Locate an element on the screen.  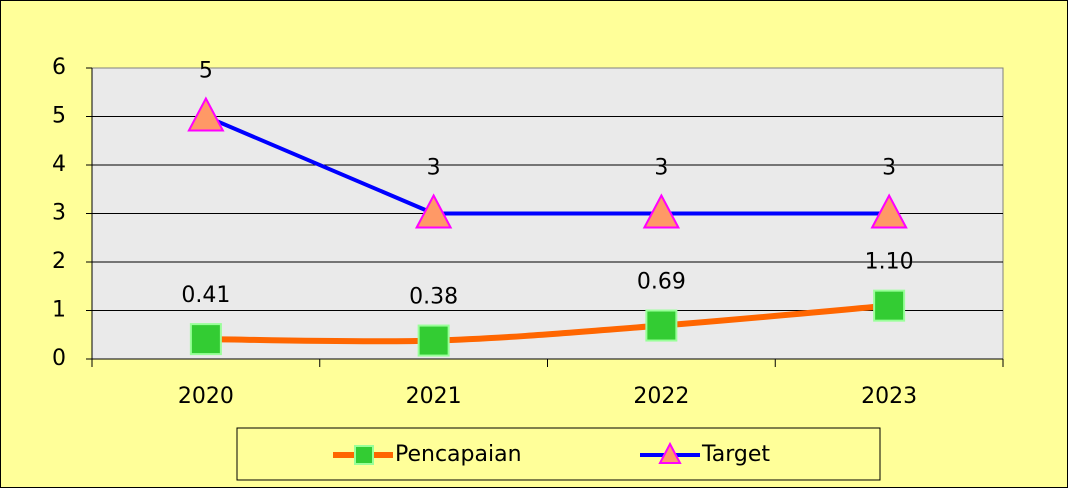
y-tick-label: 0 is located at coordinates (59, 358).